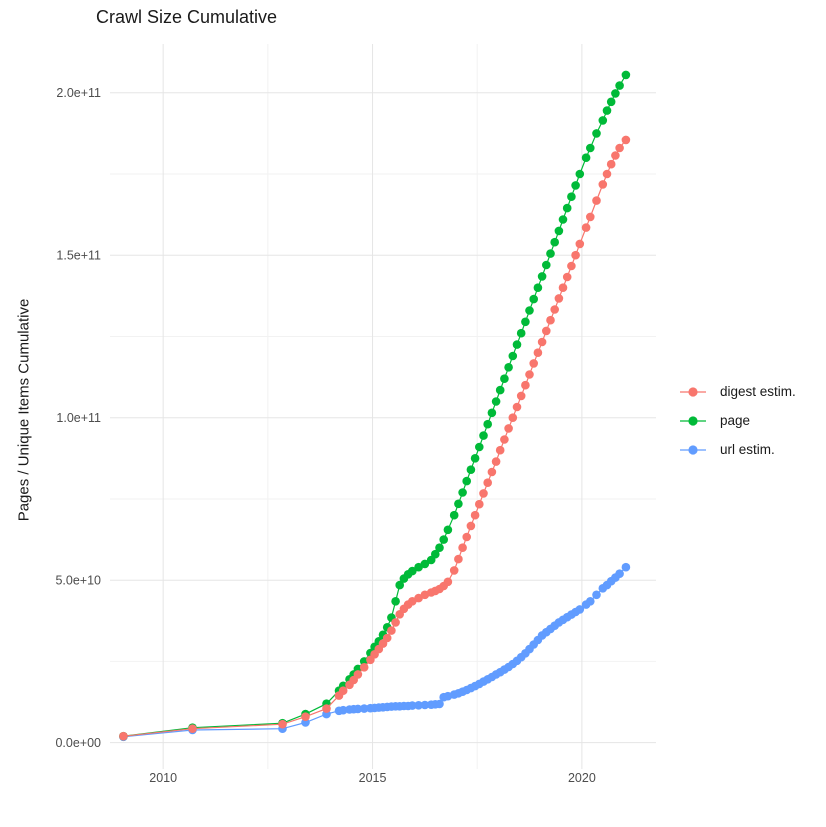 The height and width of the screenshot is (827, 826). I want to click on x-tick-label: 2020, so click(582, 778).